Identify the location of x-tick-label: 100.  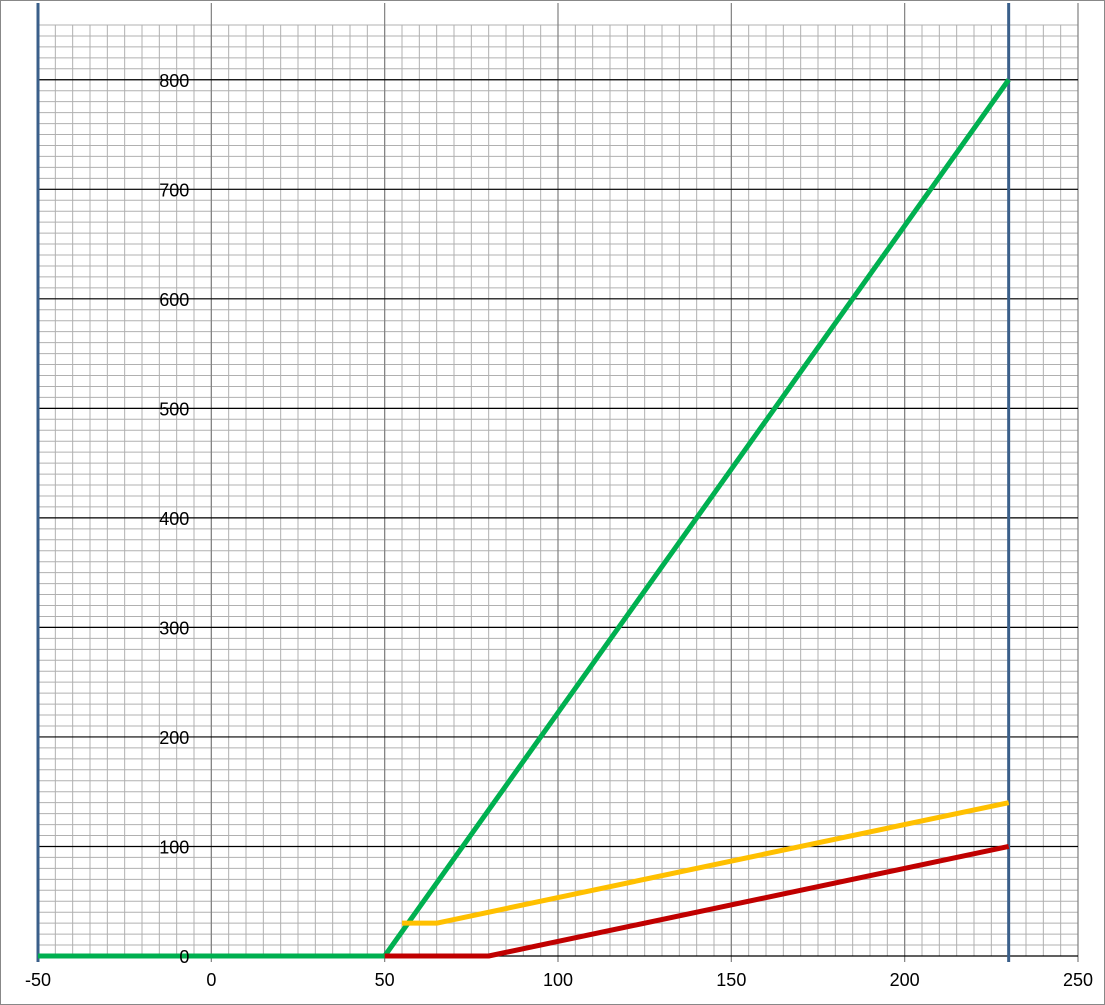
(558, 980).